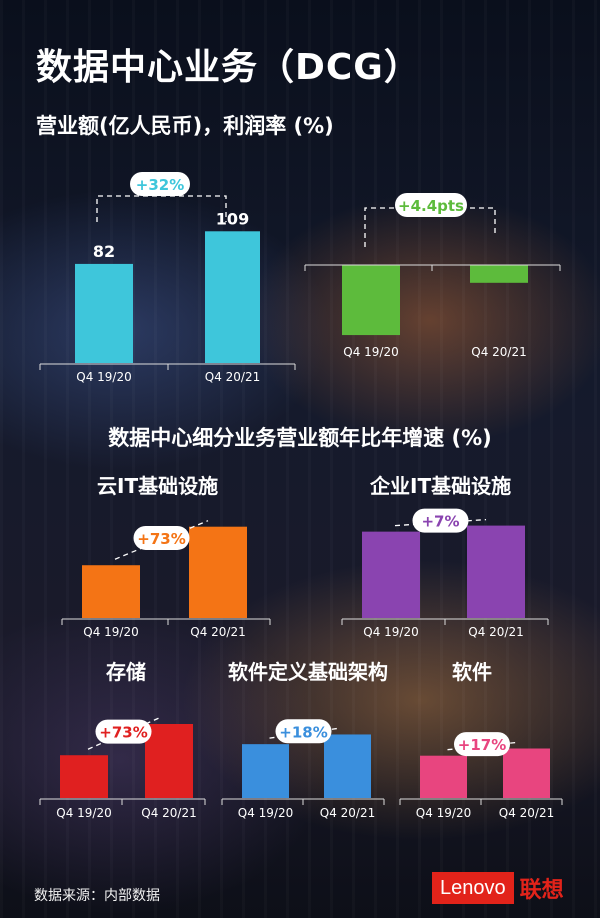  I want to click on panel-title-cloud-it: 云IT基础设施, so click(158, 486).